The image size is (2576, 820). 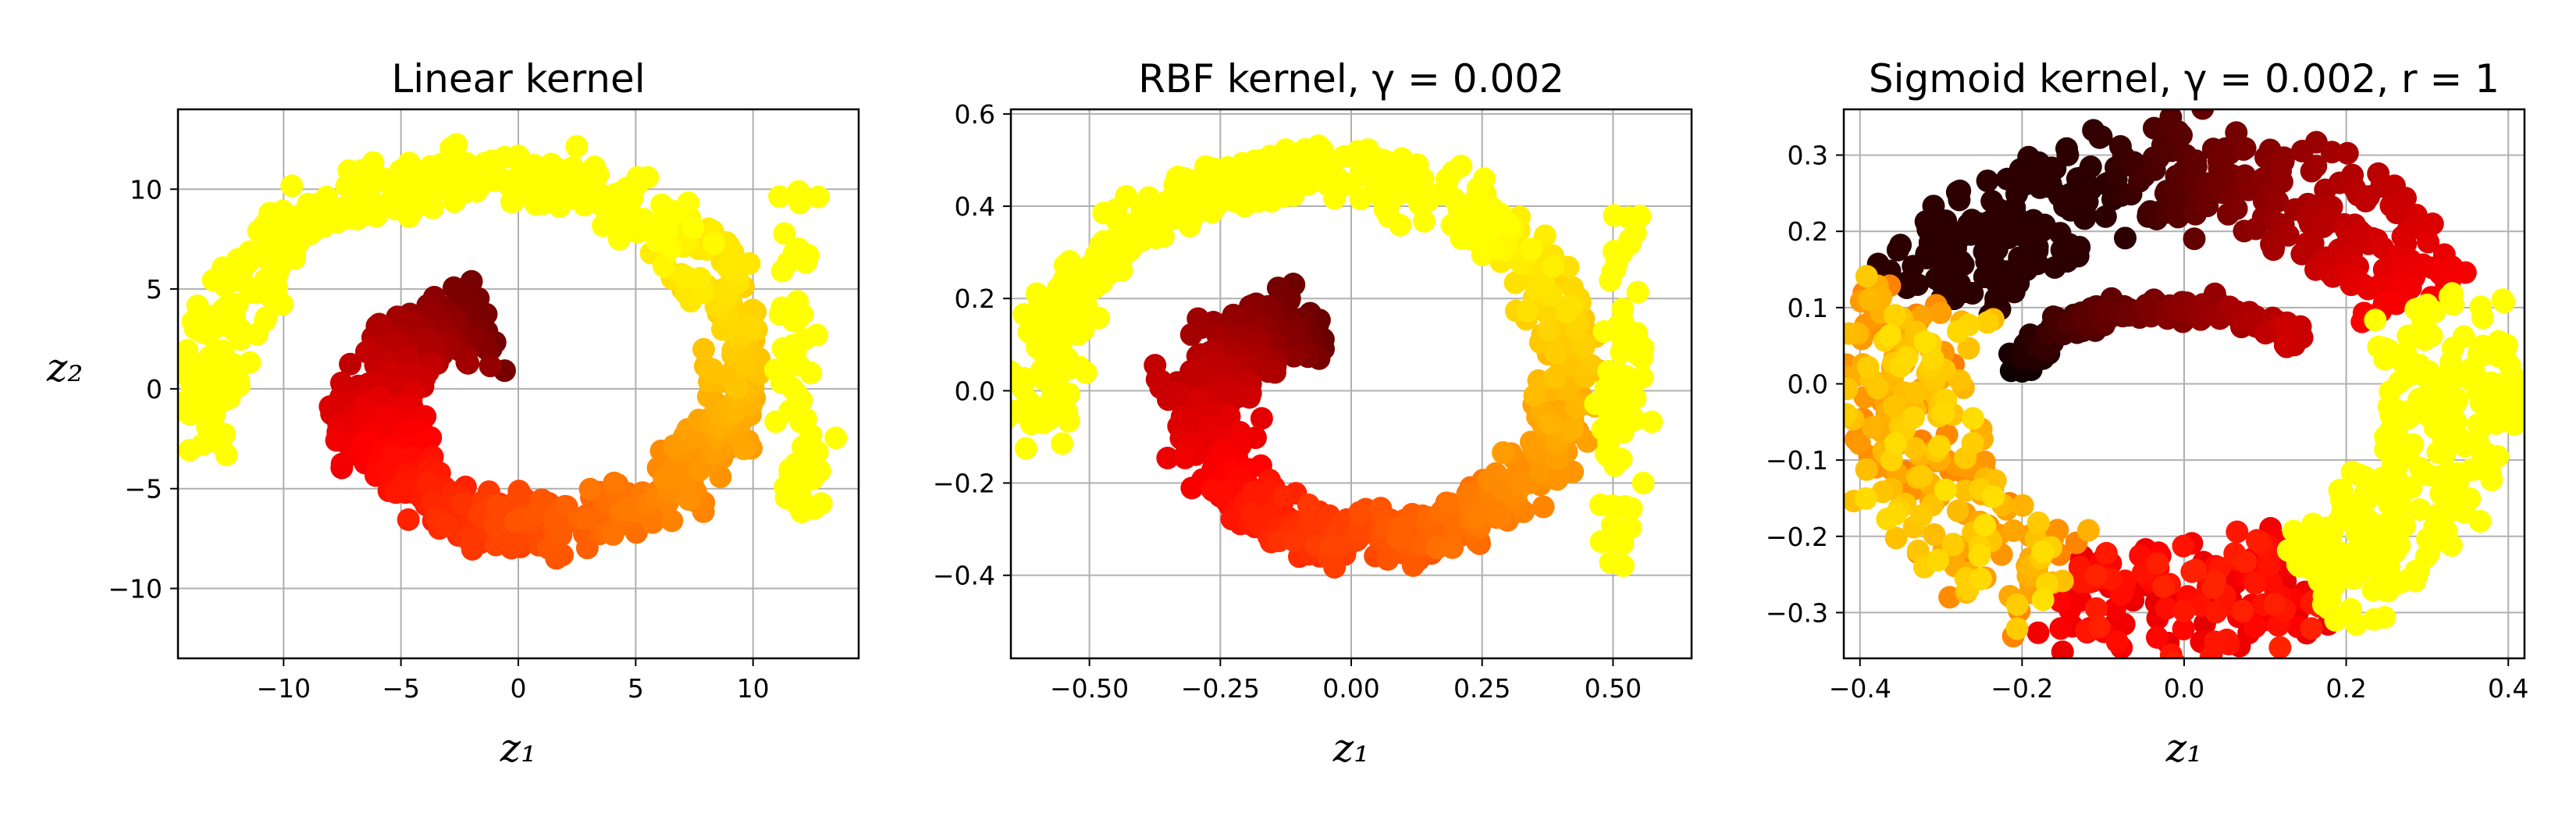 I want to click on y-tick-label: −10, so click(x=135, y=589).